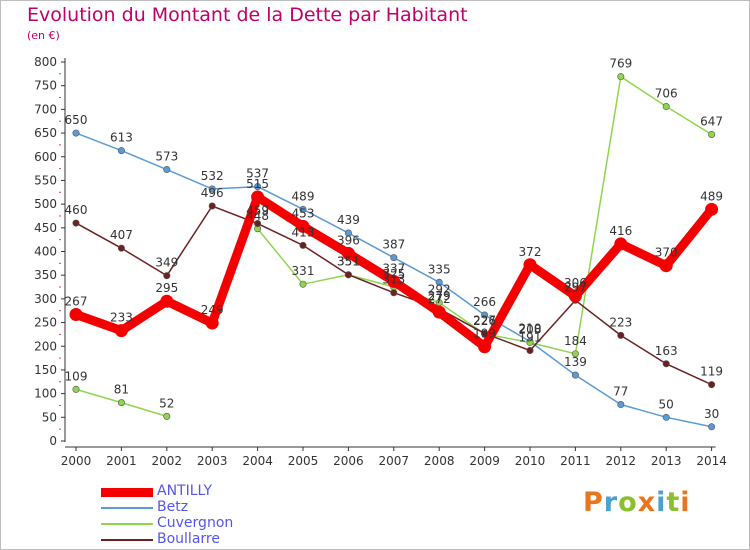 The height and width of the screenshot is (550, 750). I want to click on data-label-antilly: 453, so click(303, 213).